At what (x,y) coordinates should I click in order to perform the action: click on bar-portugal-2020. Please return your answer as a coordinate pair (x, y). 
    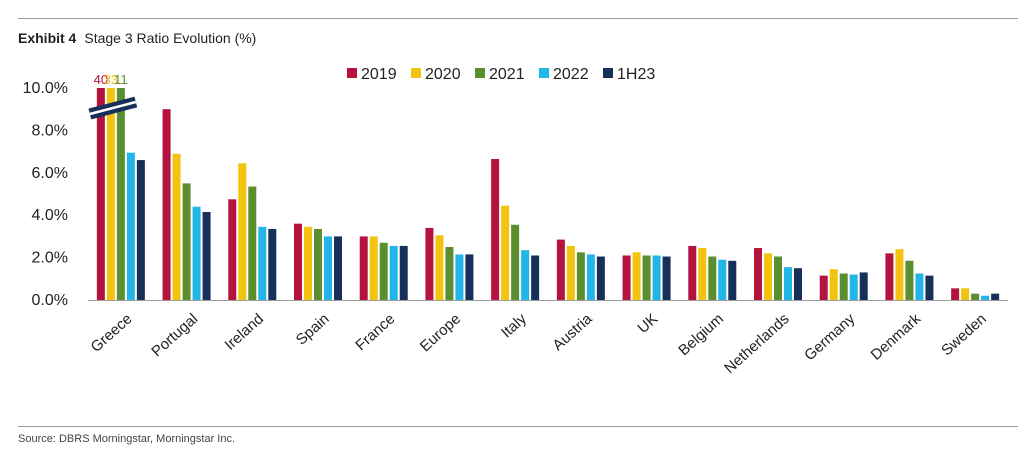
    Looking at the image, I should click on (176, 226).